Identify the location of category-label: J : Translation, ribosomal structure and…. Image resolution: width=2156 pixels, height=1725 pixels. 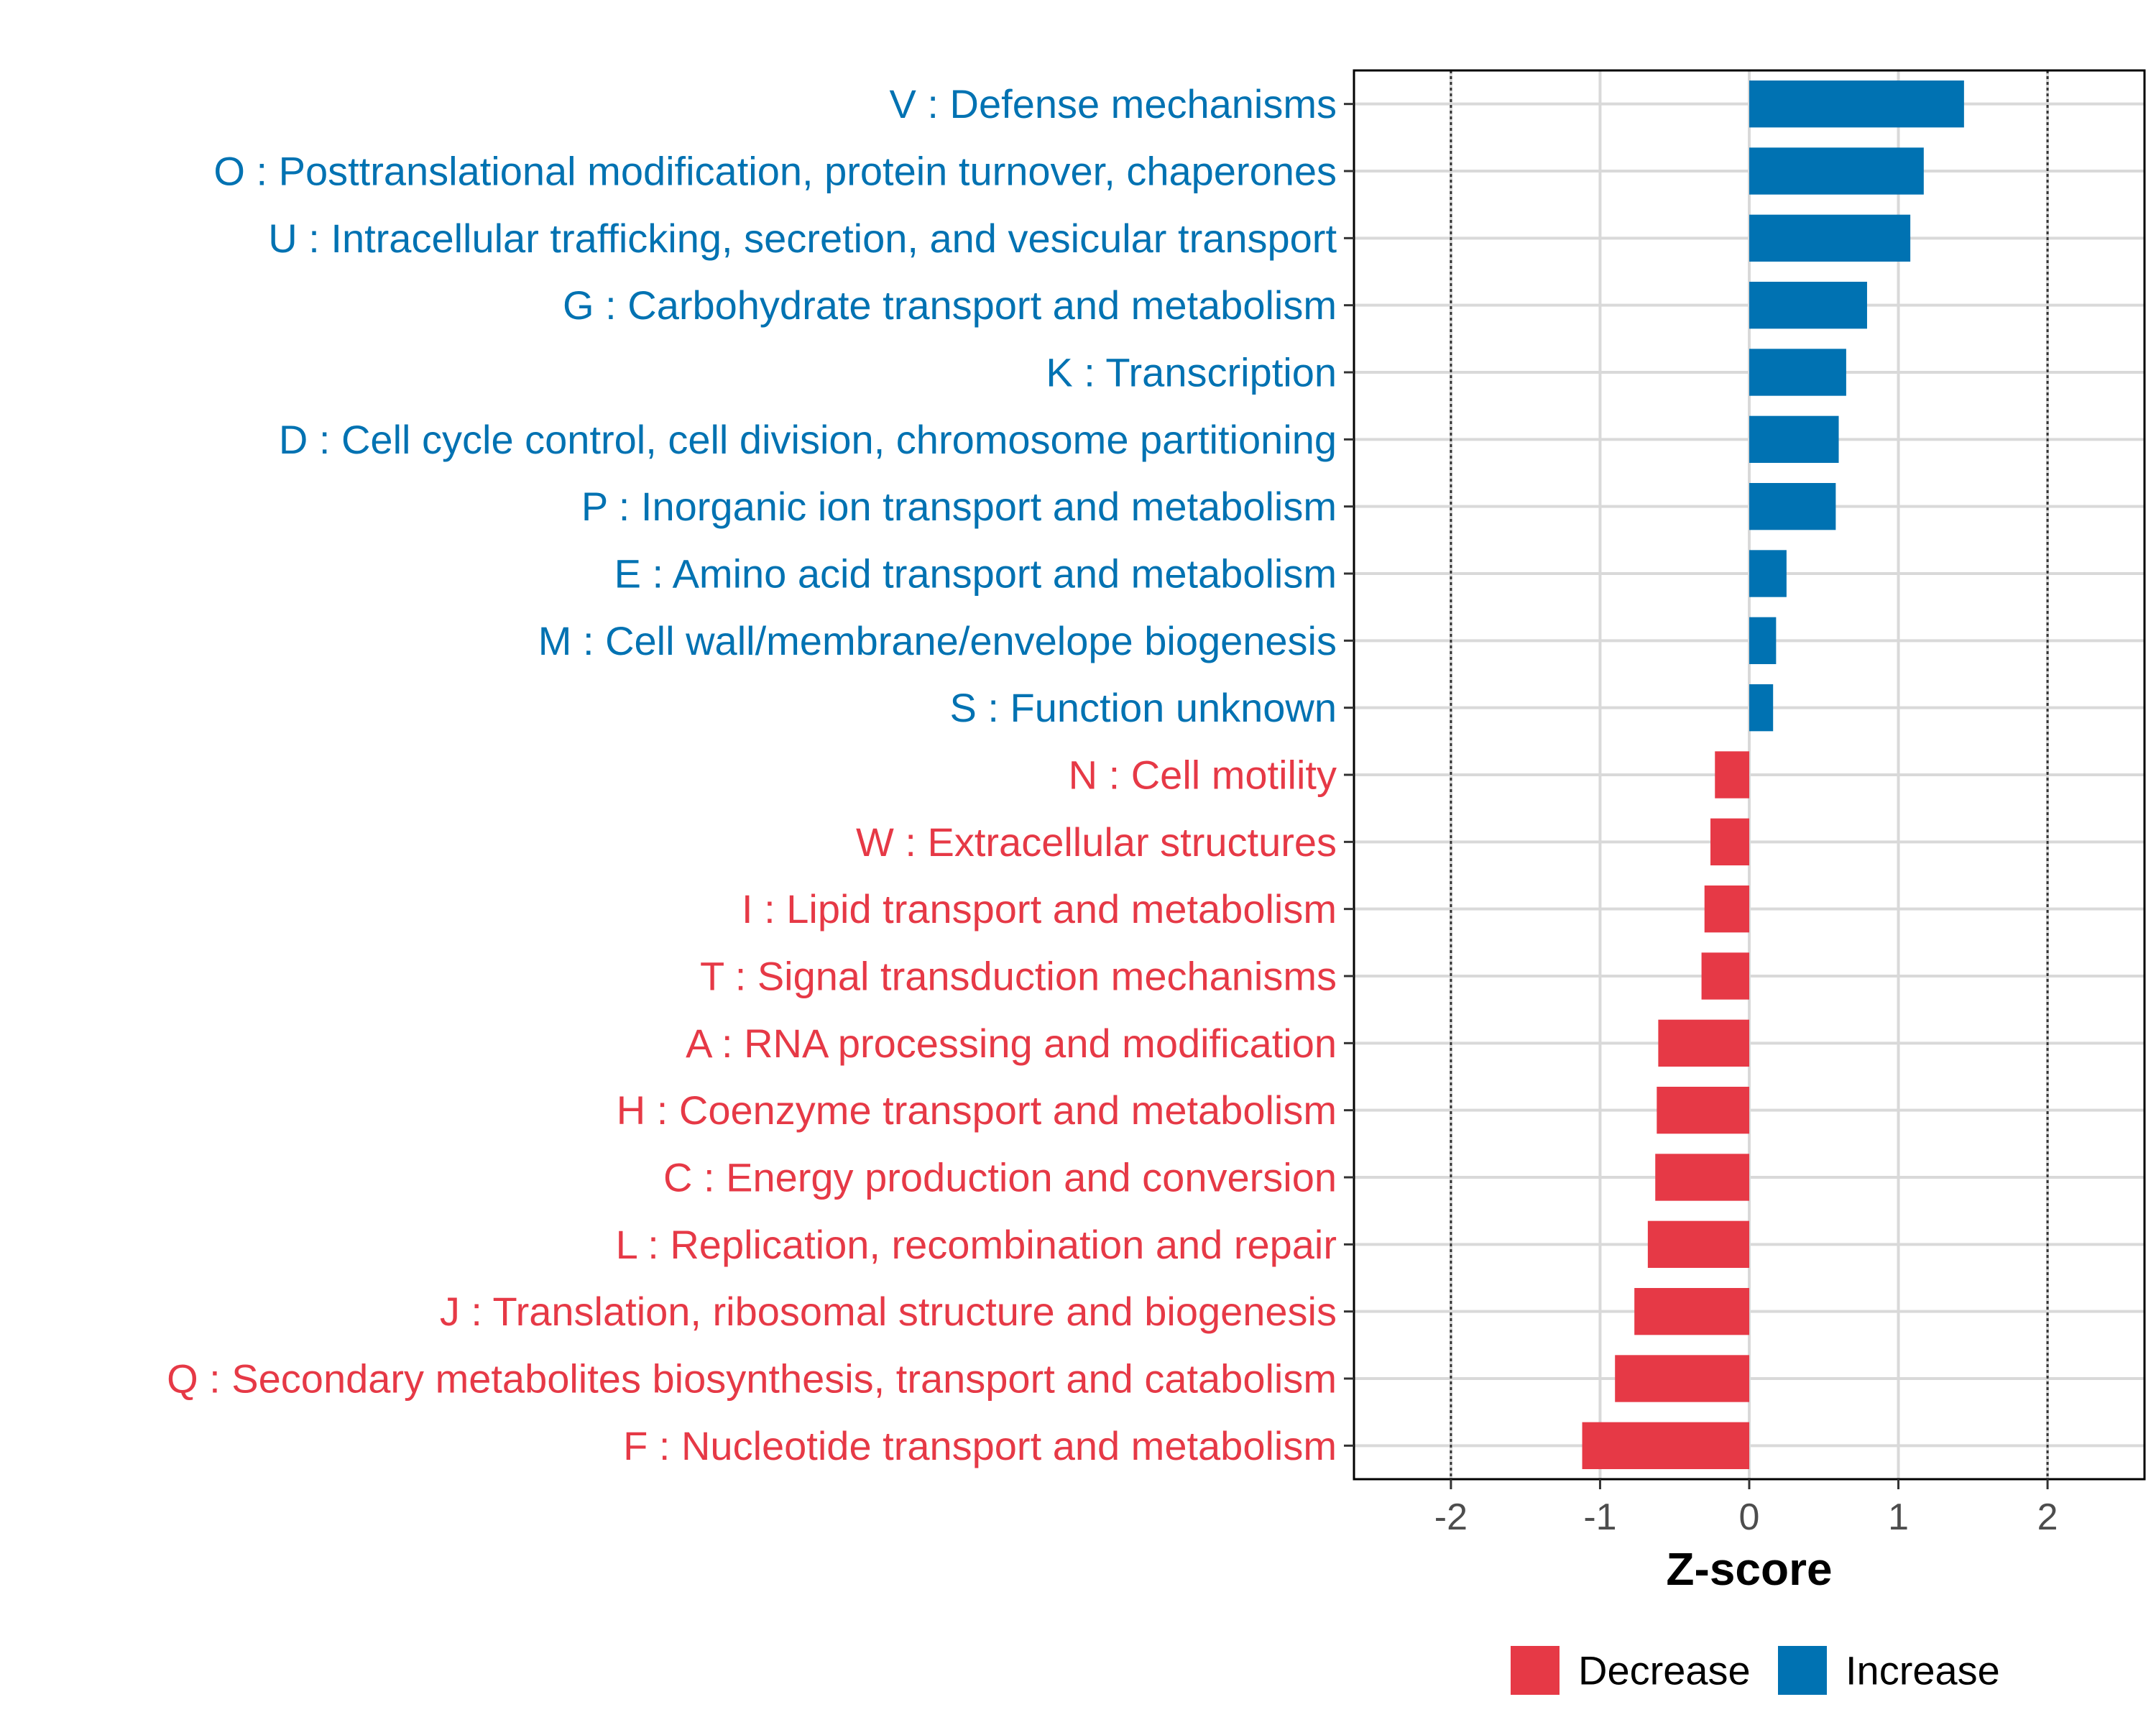
(888, 1311).